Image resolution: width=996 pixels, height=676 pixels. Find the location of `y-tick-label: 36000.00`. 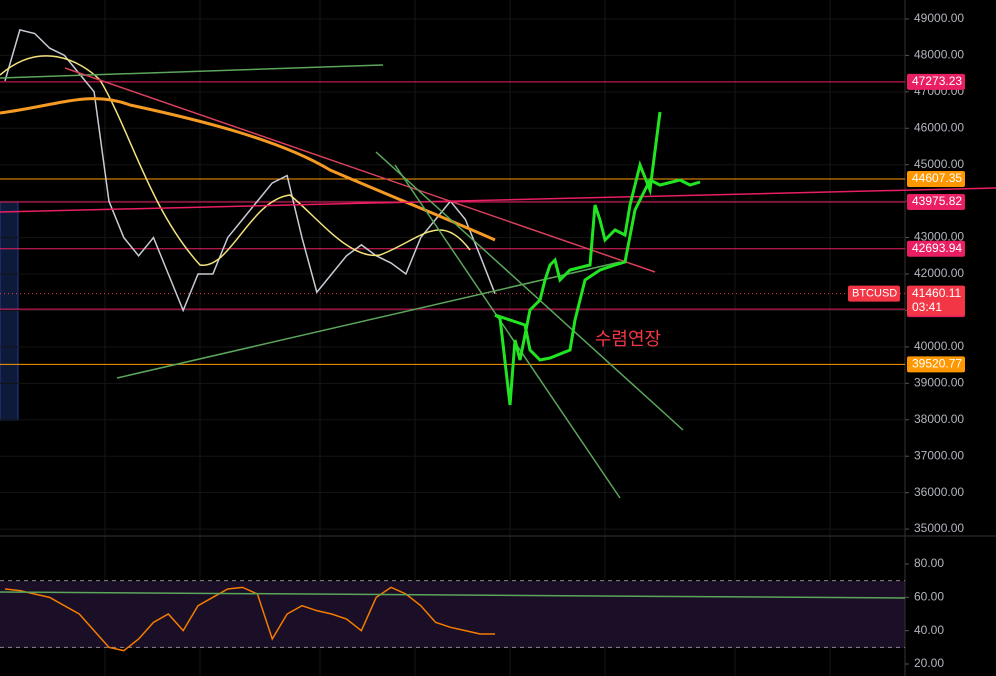

y-tick-label: 36000.00 is located at coordinates (939, 492).